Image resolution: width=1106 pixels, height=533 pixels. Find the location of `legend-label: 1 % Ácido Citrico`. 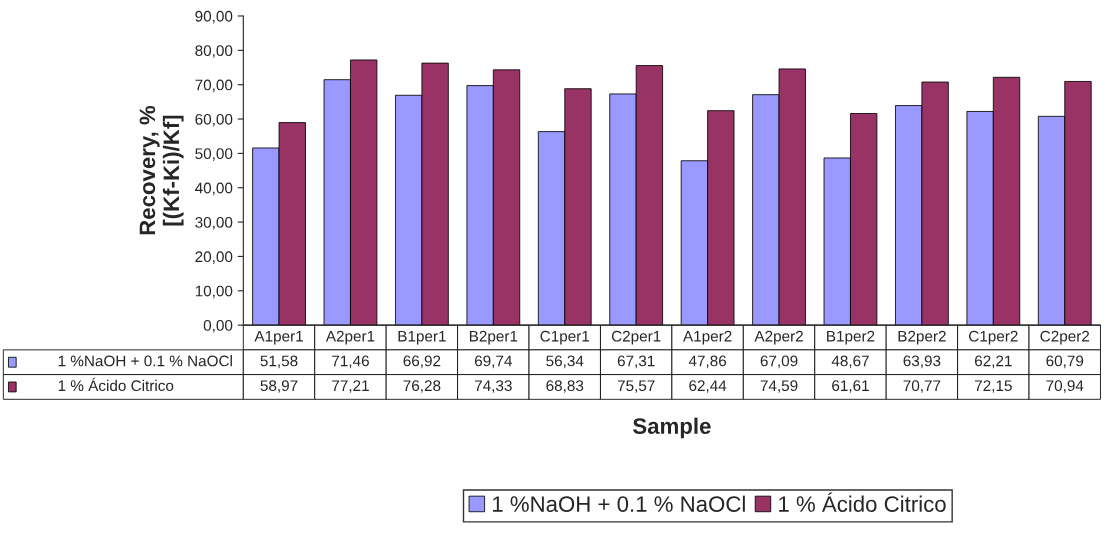

legend-label: 1 % Ácido Citrico is located at coordinates (862, 502).